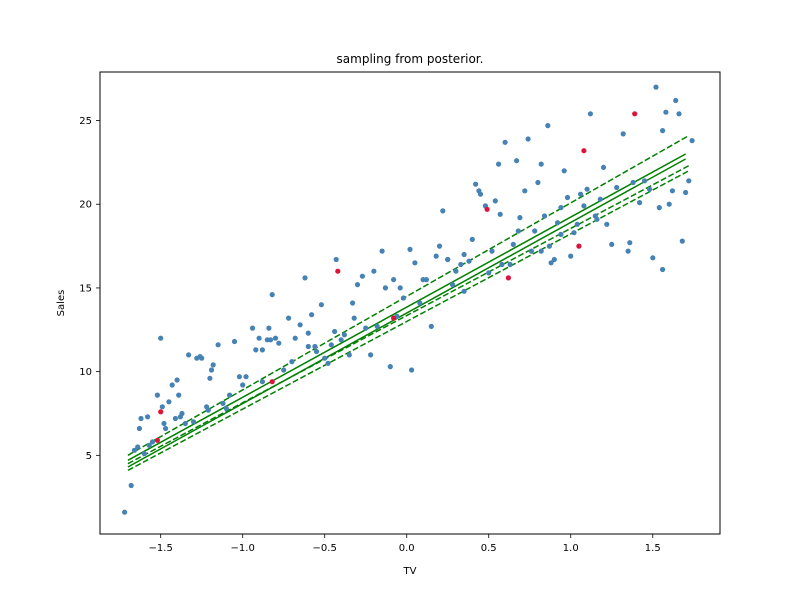 This screenshot has height=600, width=800. What do you see at coordinates (85, 288) in the screenshot?
I see `y-tick-label: 15` at bounding box center [85, 288].